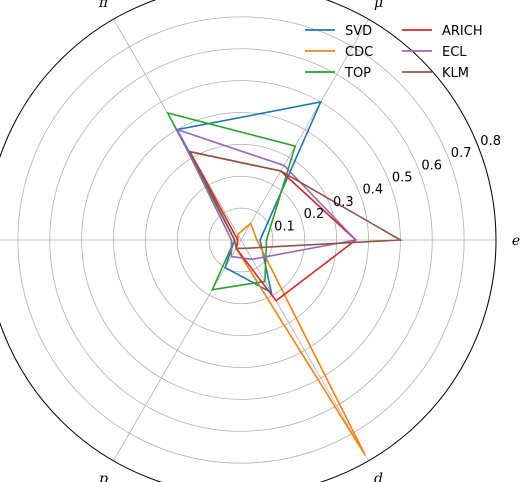 The width and height of the screenshot is (531, 482). Describe the element at coordinates (373, 190) in the screenshot. I see `r-tick-label: 0.4` at that location.